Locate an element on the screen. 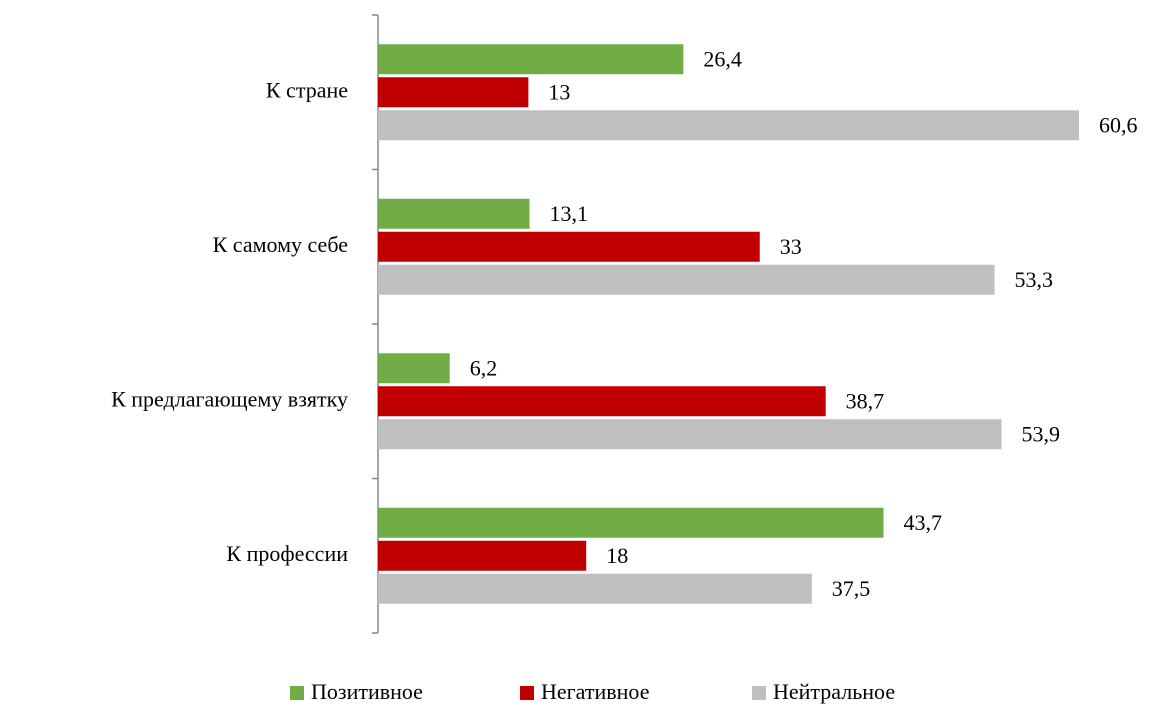  legend-label: Негативное is located at coordinates (595, 691).